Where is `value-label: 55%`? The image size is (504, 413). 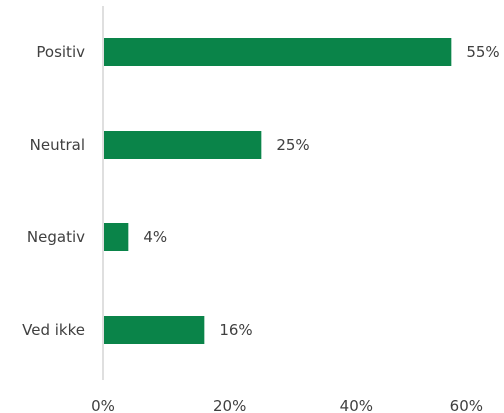
value-label: 55% is located at coordinates (482, 52).